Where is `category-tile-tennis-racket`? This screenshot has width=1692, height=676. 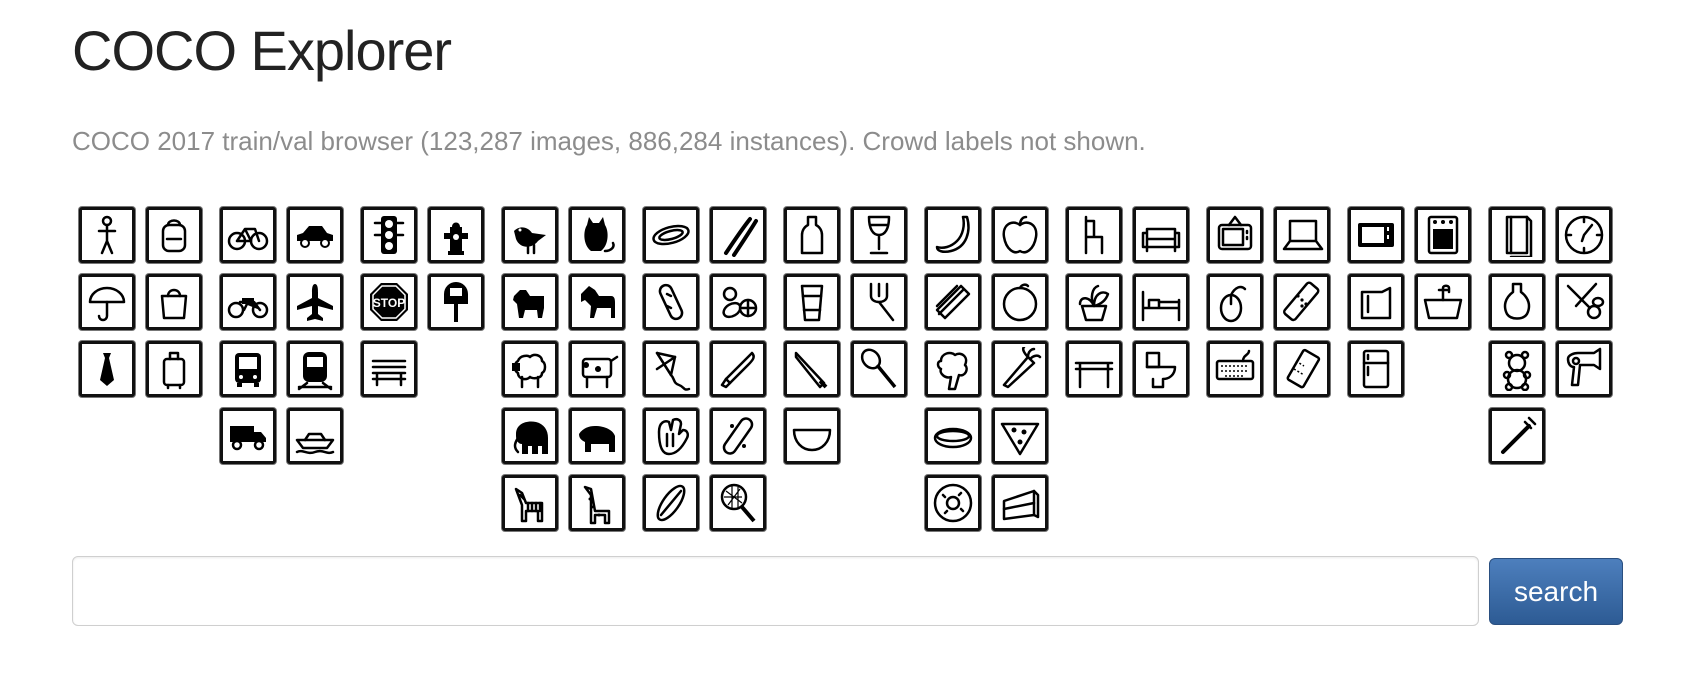
category-tile-tennis-racket is located at coordinates (738, 503).